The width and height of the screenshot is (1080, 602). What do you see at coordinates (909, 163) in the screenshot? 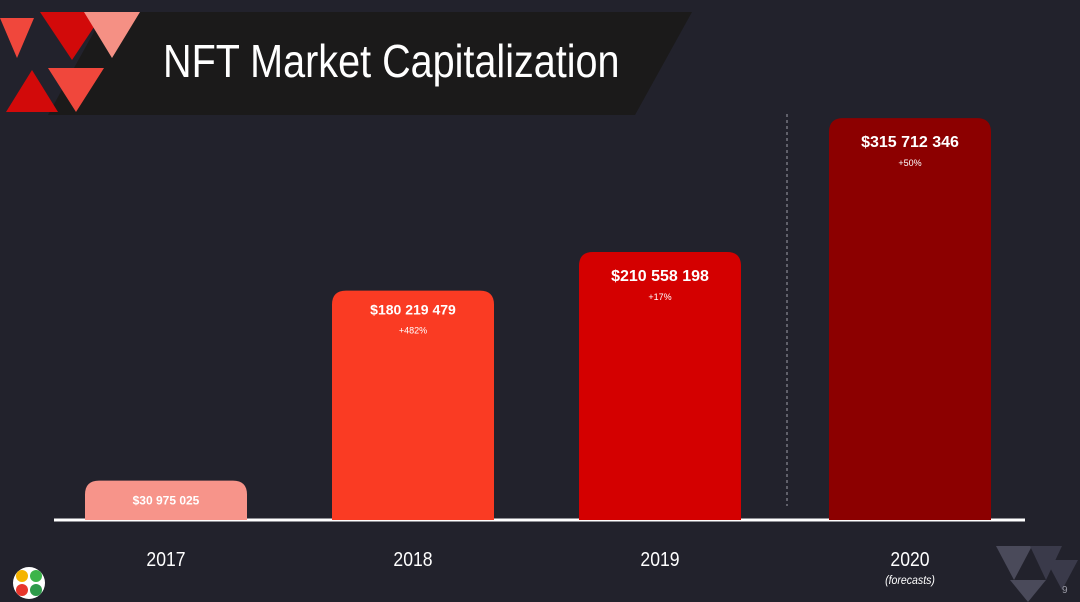
I see `growth-label-2020: +50%` at bounding box center [909, 163].